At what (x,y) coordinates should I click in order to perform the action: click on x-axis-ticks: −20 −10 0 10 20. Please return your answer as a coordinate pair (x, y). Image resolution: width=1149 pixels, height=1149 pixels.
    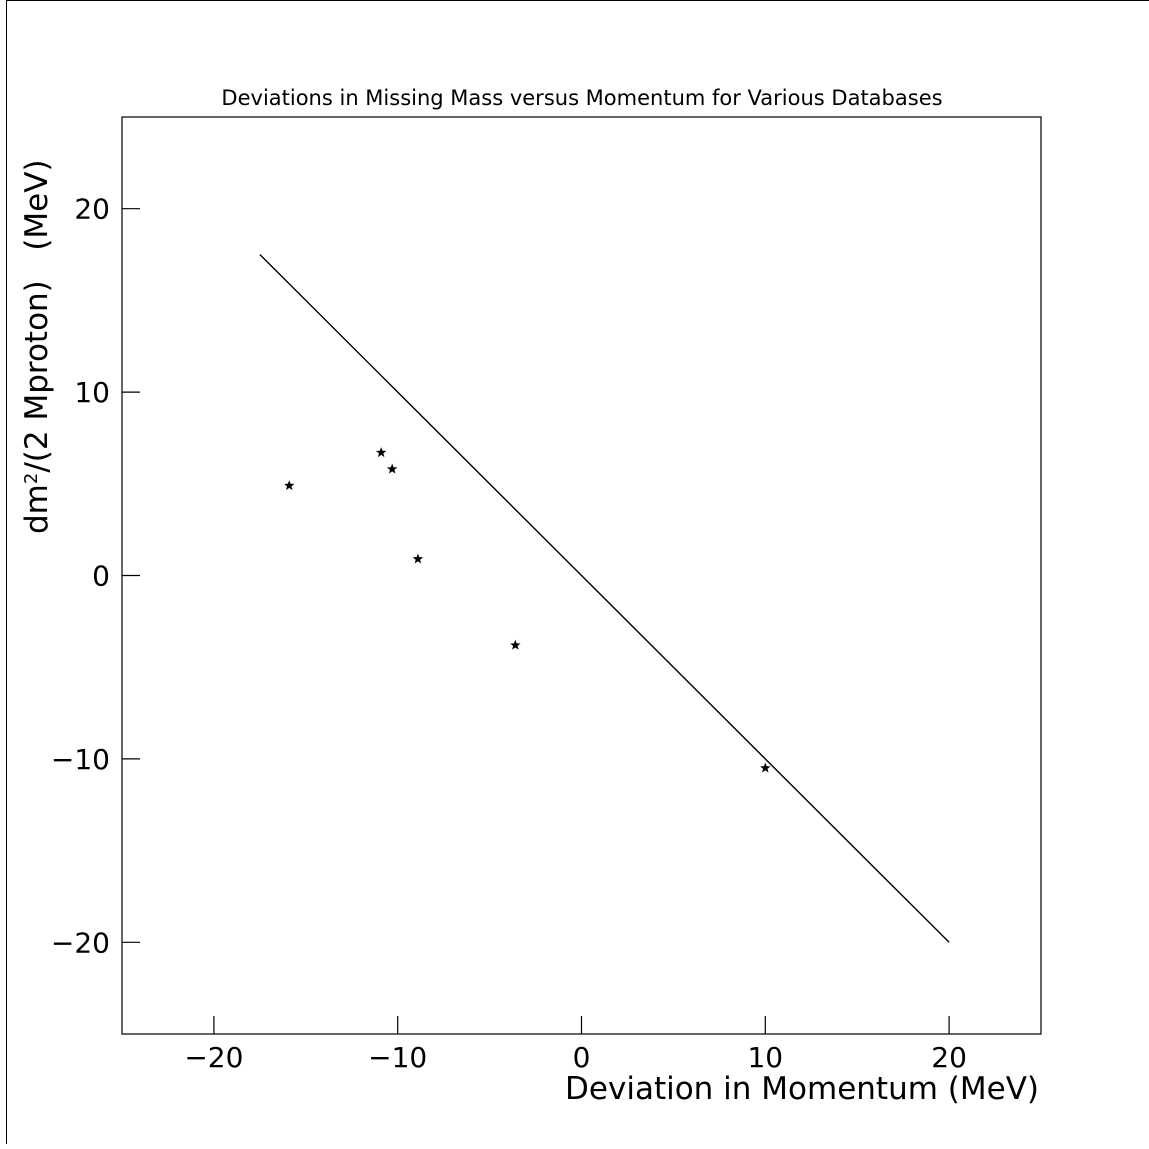
    Looking at the image, I should click on (575, 1045).